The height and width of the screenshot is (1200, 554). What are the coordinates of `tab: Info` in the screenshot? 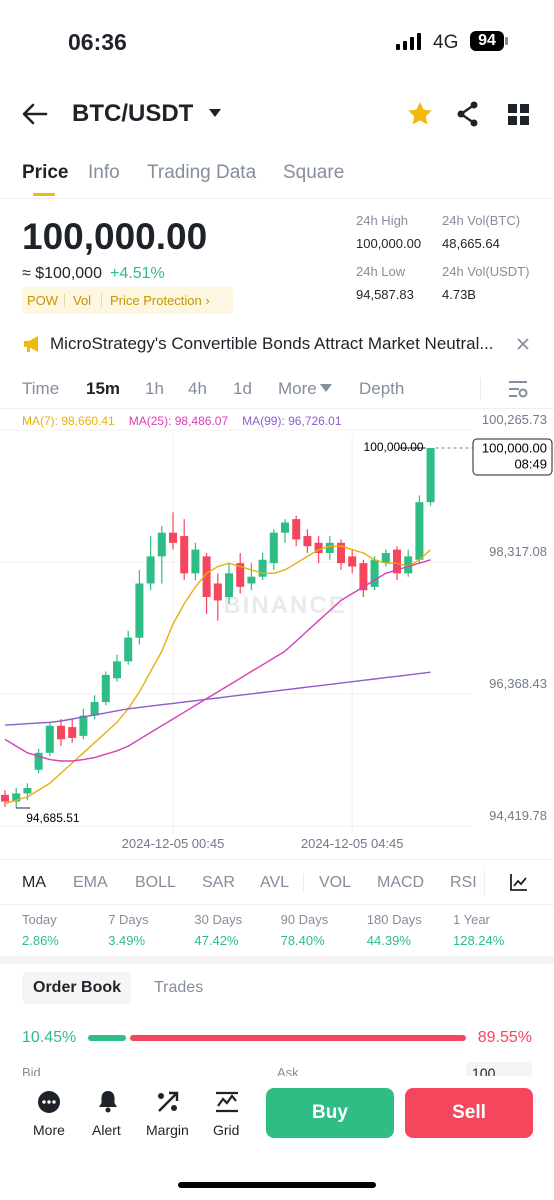 It's located at (104, 172).